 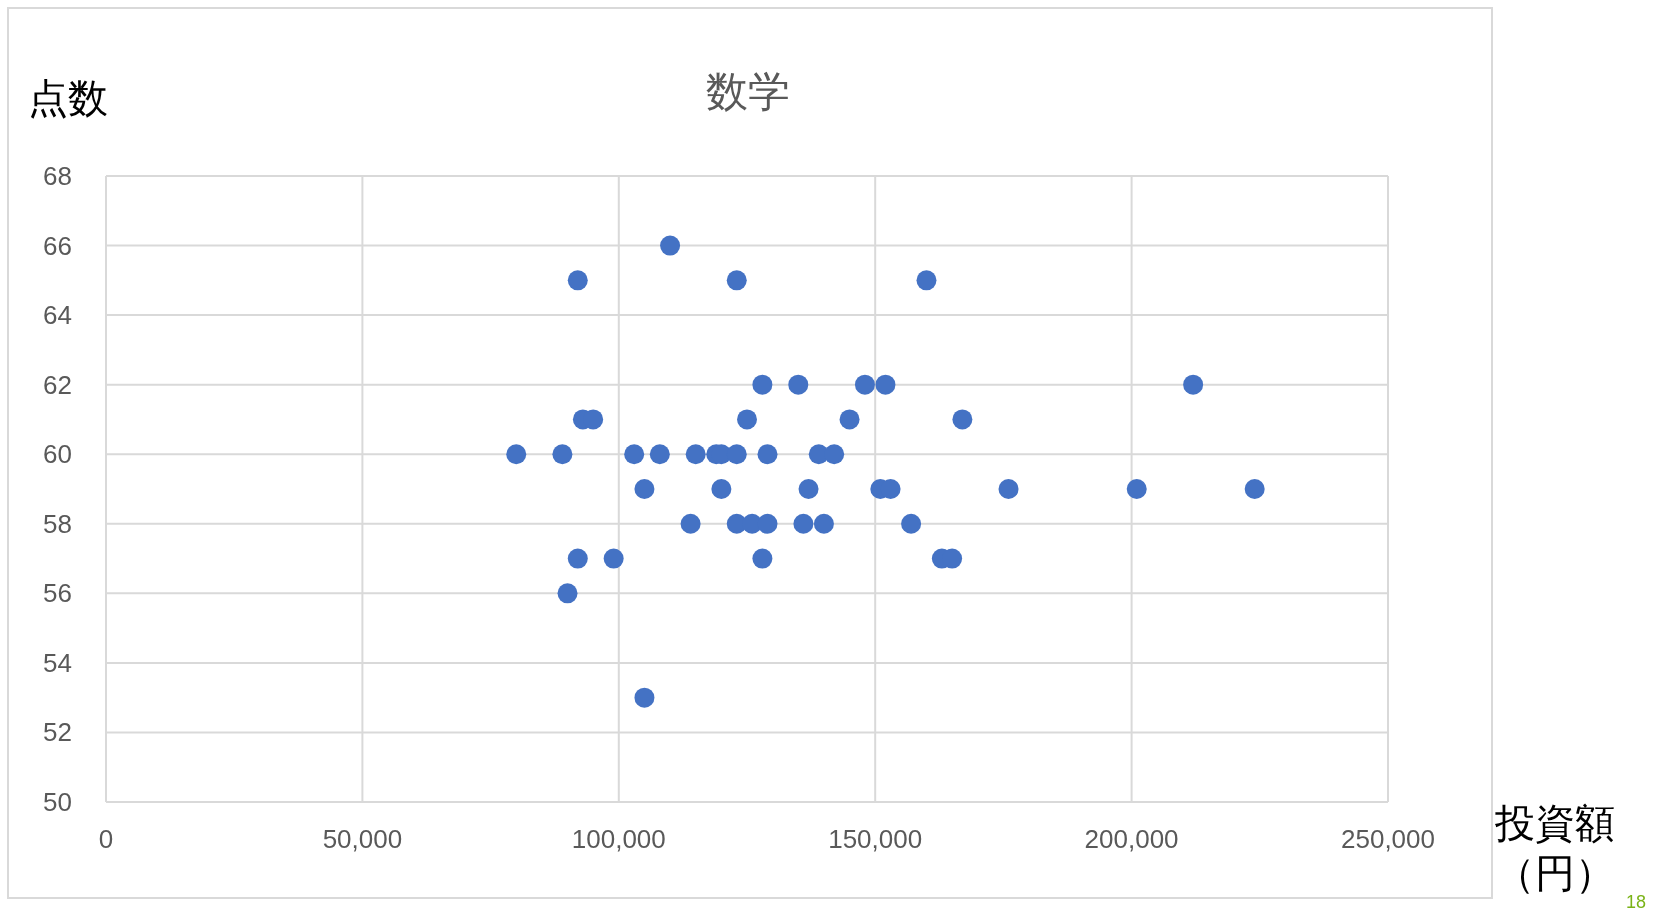 What do you see at coordinates (748, 91) in the screenshot?
I see `chart-title: 数学` at bounding box center [748, 91].